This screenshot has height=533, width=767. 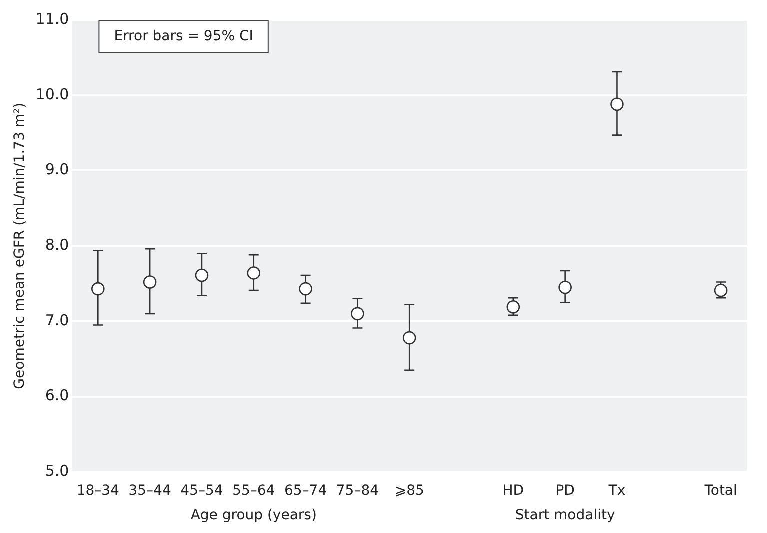 What do you see at coordinates (565, 491) in the screenshot?
I see `x-tick-label: PD` at bounding box center [565, 491].